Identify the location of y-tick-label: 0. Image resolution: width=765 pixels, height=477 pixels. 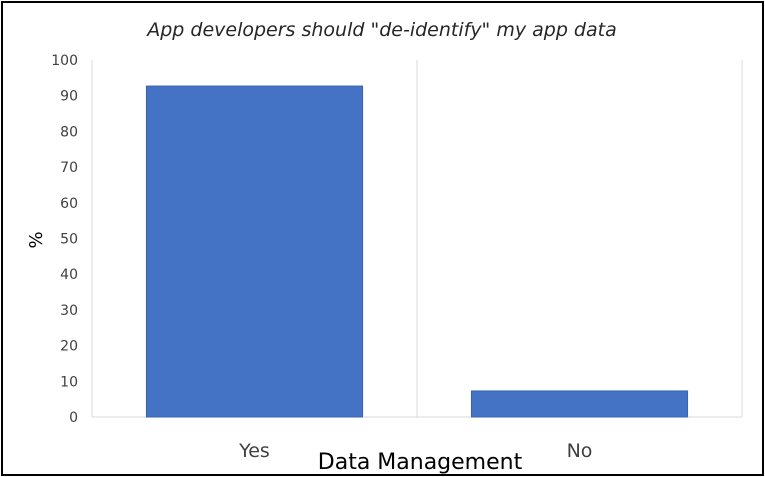
(73, 418).